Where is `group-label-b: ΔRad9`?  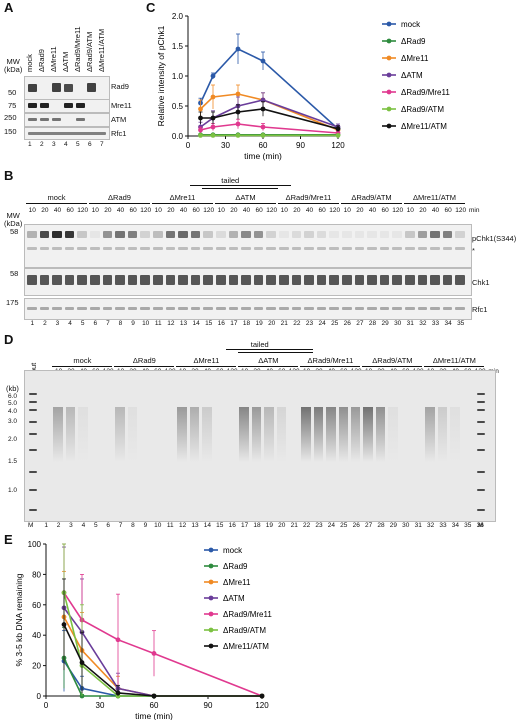
group-label-b: ΔRad9 is located at coordinates (119, 197).